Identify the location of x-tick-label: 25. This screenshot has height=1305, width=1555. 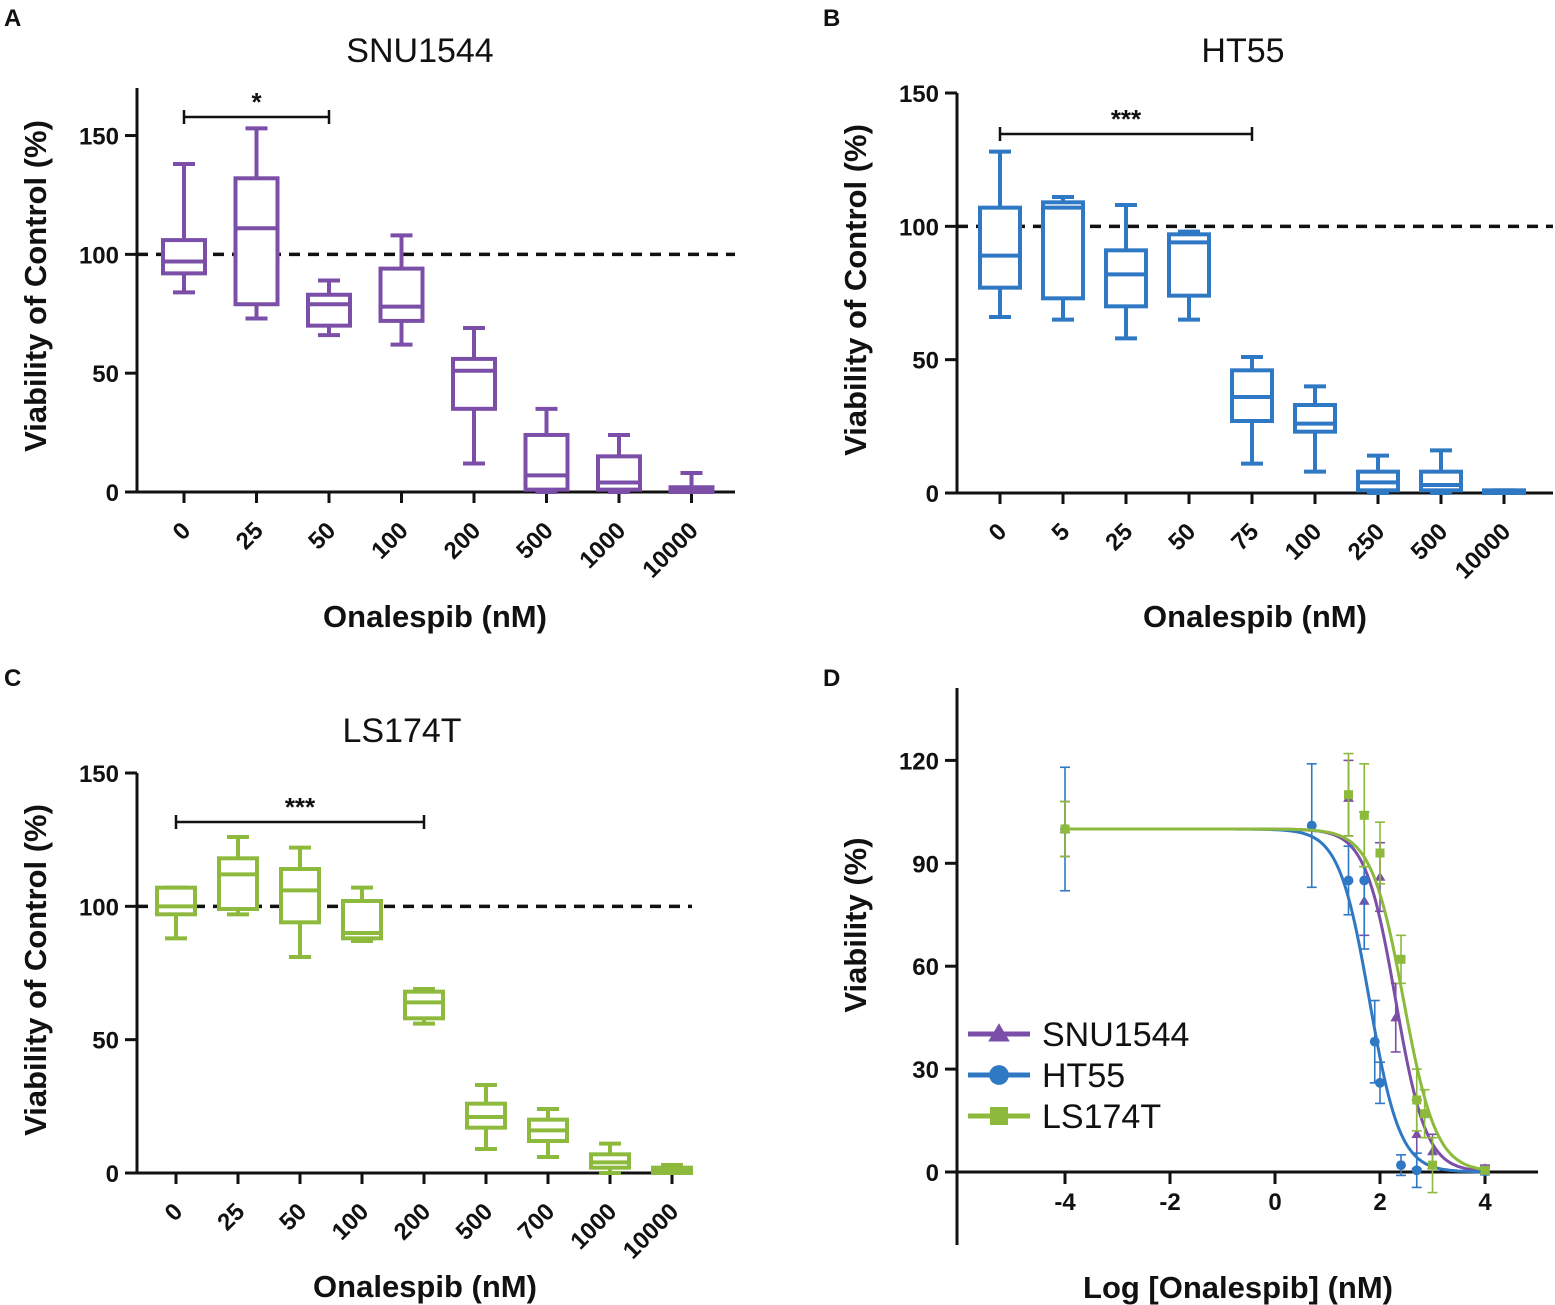
(250, 536).